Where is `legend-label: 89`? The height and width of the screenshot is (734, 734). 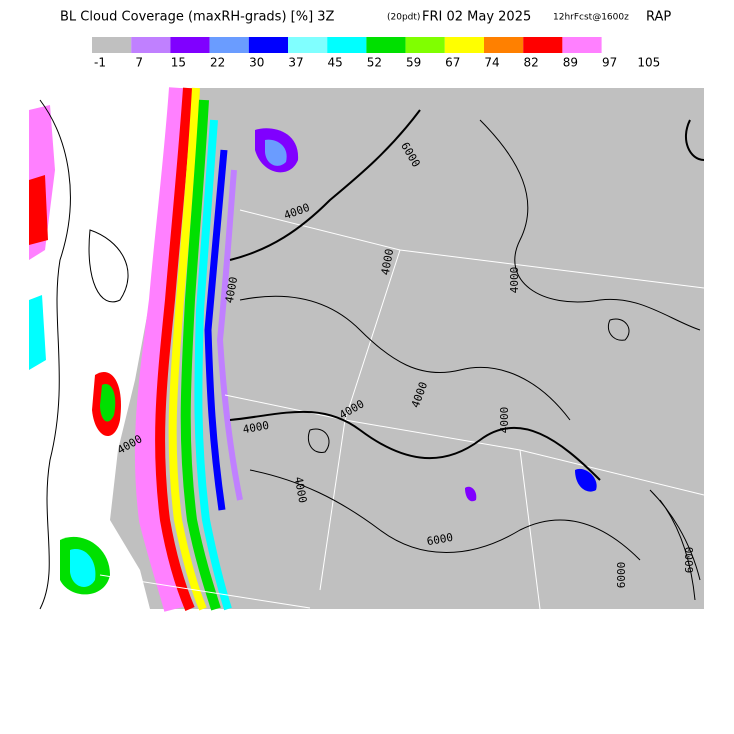
legend-label: 89 is located at coordinates (570, 63).